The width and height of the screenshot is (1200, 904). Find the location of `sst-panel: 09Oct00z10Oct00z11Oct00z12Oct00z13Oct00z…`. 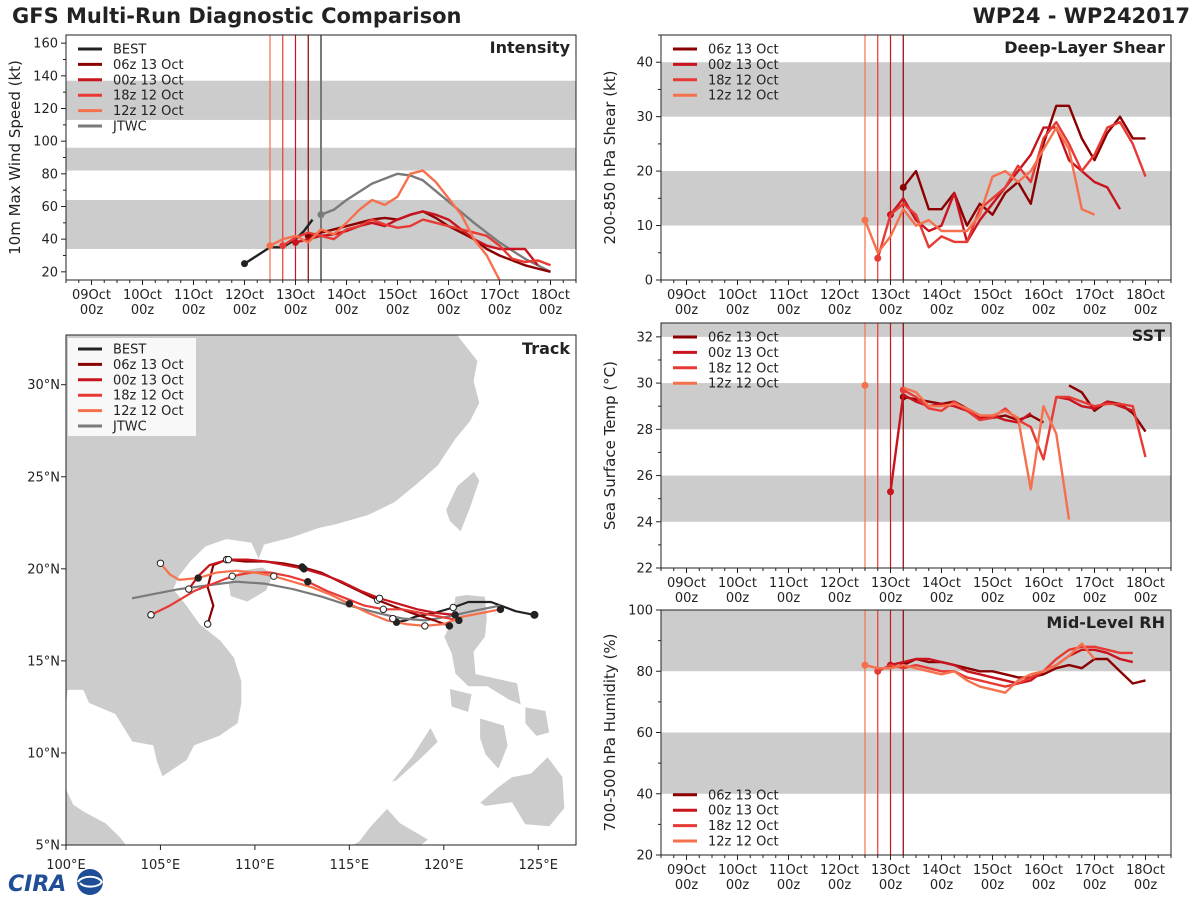

sst-panel: 09Oct00z10Oct00z11Oct00z12Oct00z13Oct00z… is located at coordinates (886, 464).